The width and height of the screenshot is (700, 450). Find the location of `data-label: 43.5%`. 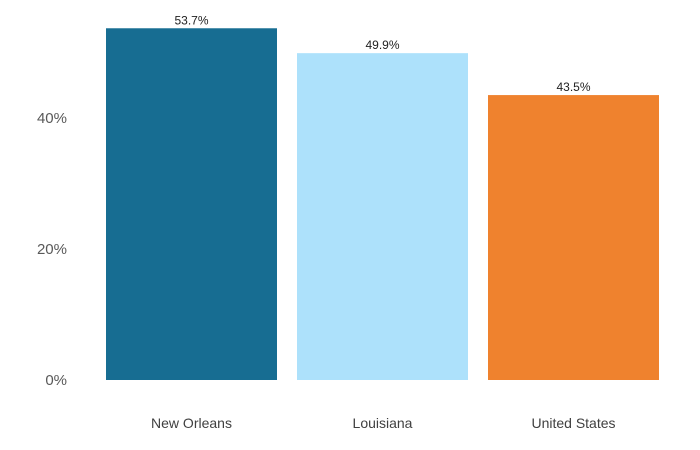

data-label: 43.5% is located at coordinates (573, 87).